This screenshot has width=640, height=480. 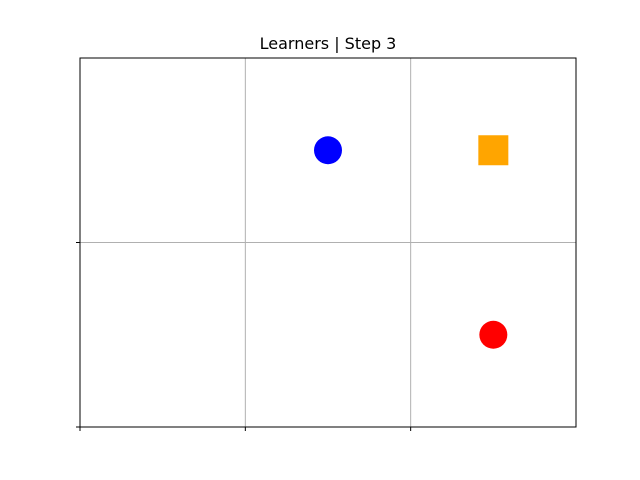 I want to click on blue-agent, so click(x=328, y=150).